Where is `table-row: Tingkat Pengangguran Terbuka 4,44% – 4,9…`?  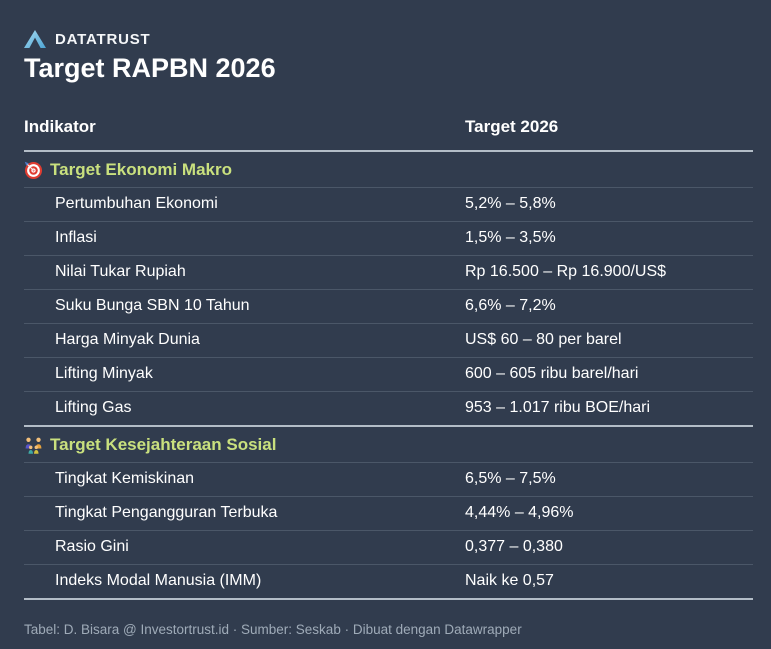 table-row: Tingkat Pengangguran Terbuka 4,44% – 4,9… is located at coordinates (388, 513).